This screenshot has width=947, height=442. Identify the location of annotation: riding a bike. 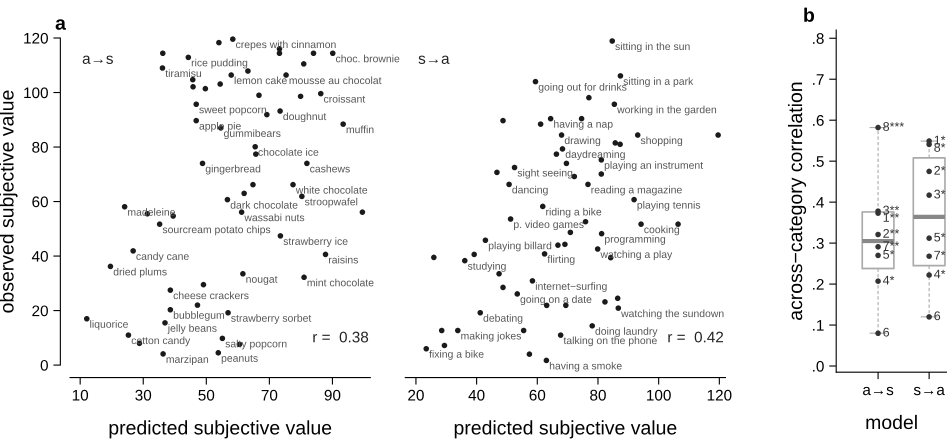
(574, 213).